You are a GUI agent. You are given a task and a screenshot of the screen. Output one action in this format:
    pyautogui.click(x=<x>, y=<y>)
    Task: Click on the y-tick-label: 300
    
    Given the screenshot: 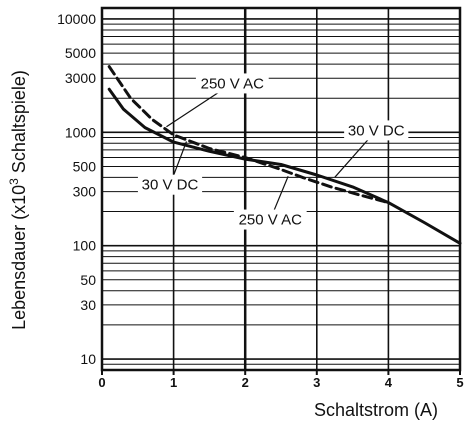 What is the action you would take?
    pyautogui.click(x=85, y=192)
    